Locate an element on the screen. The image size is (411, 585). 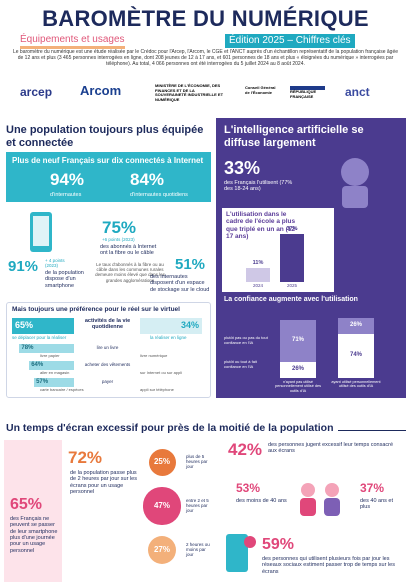
distrust-value: 26% is located at coordinates (355, 324).